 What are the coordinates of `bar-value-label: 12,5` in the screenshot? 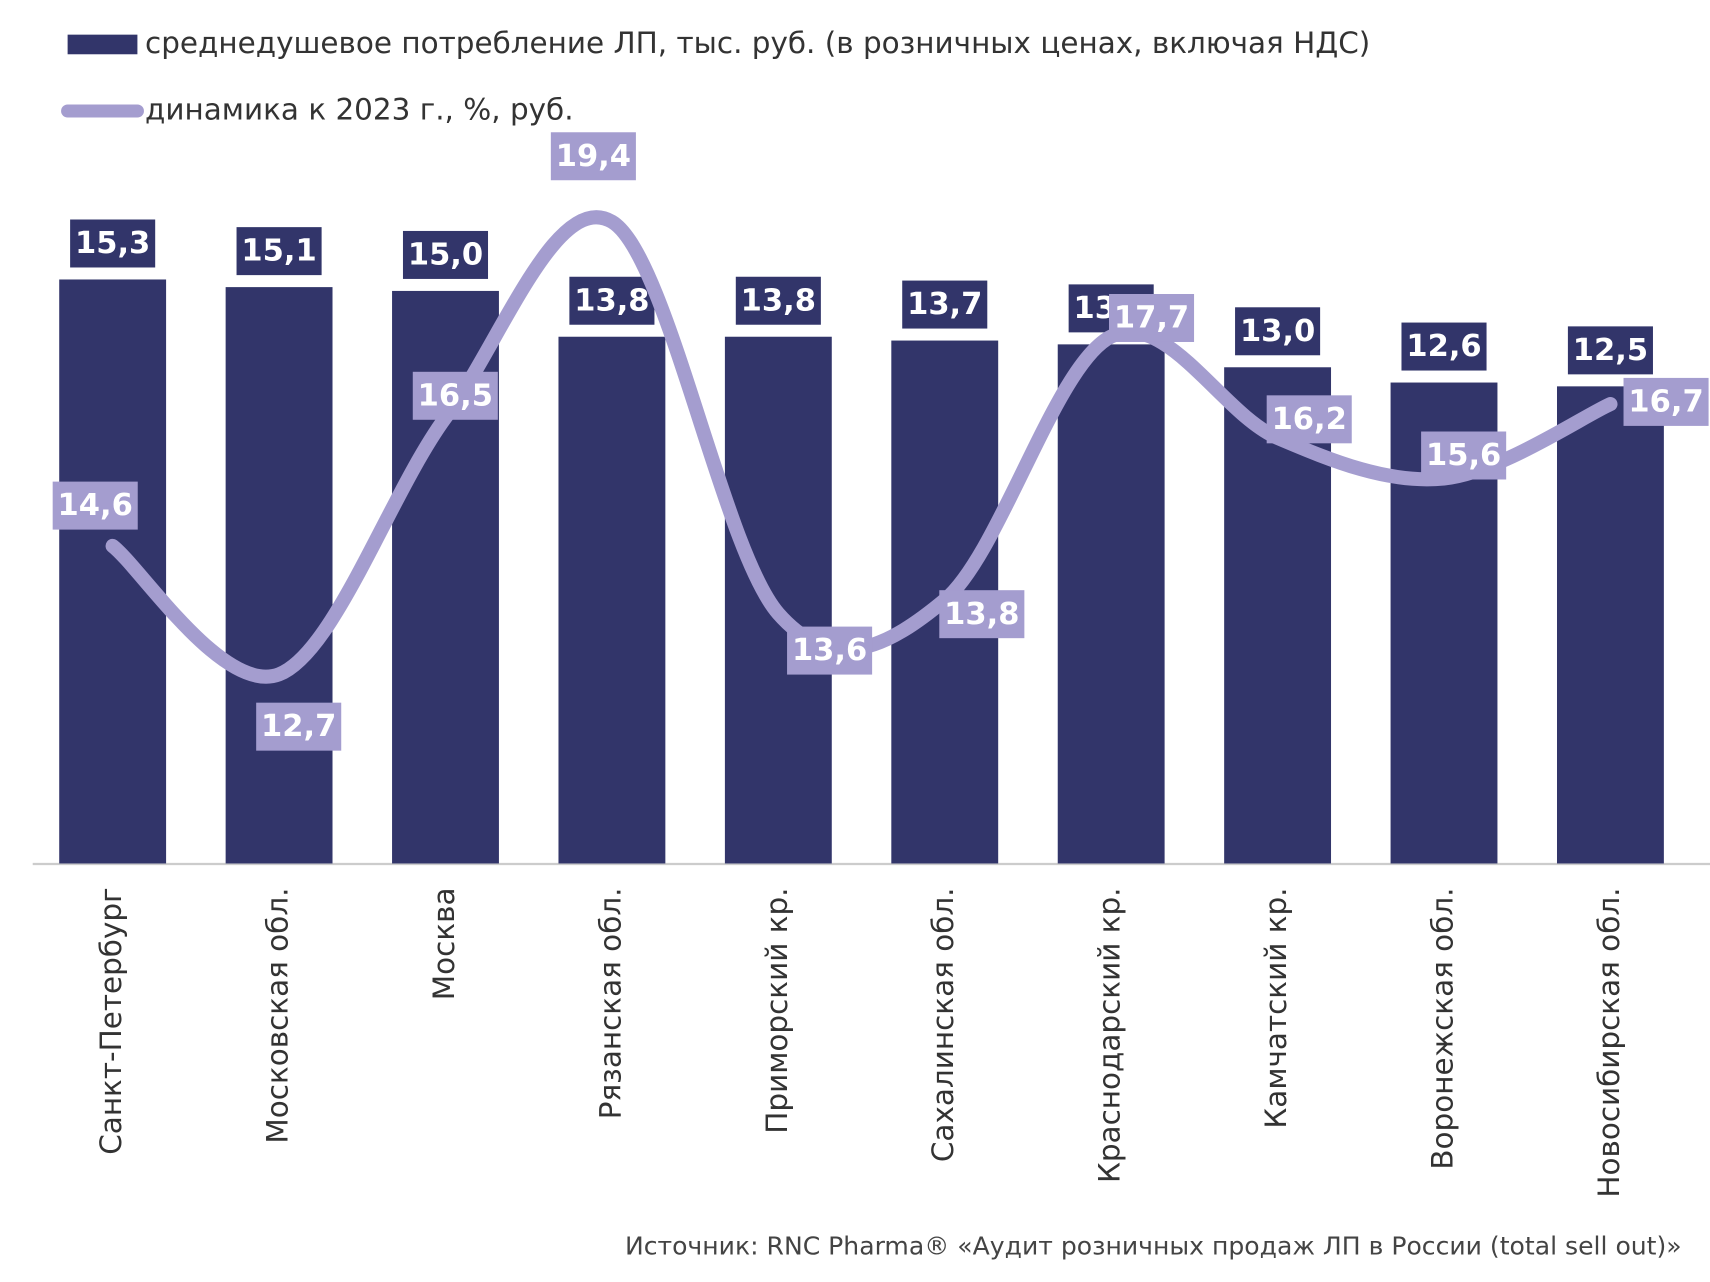 It's located at (1610, 350).